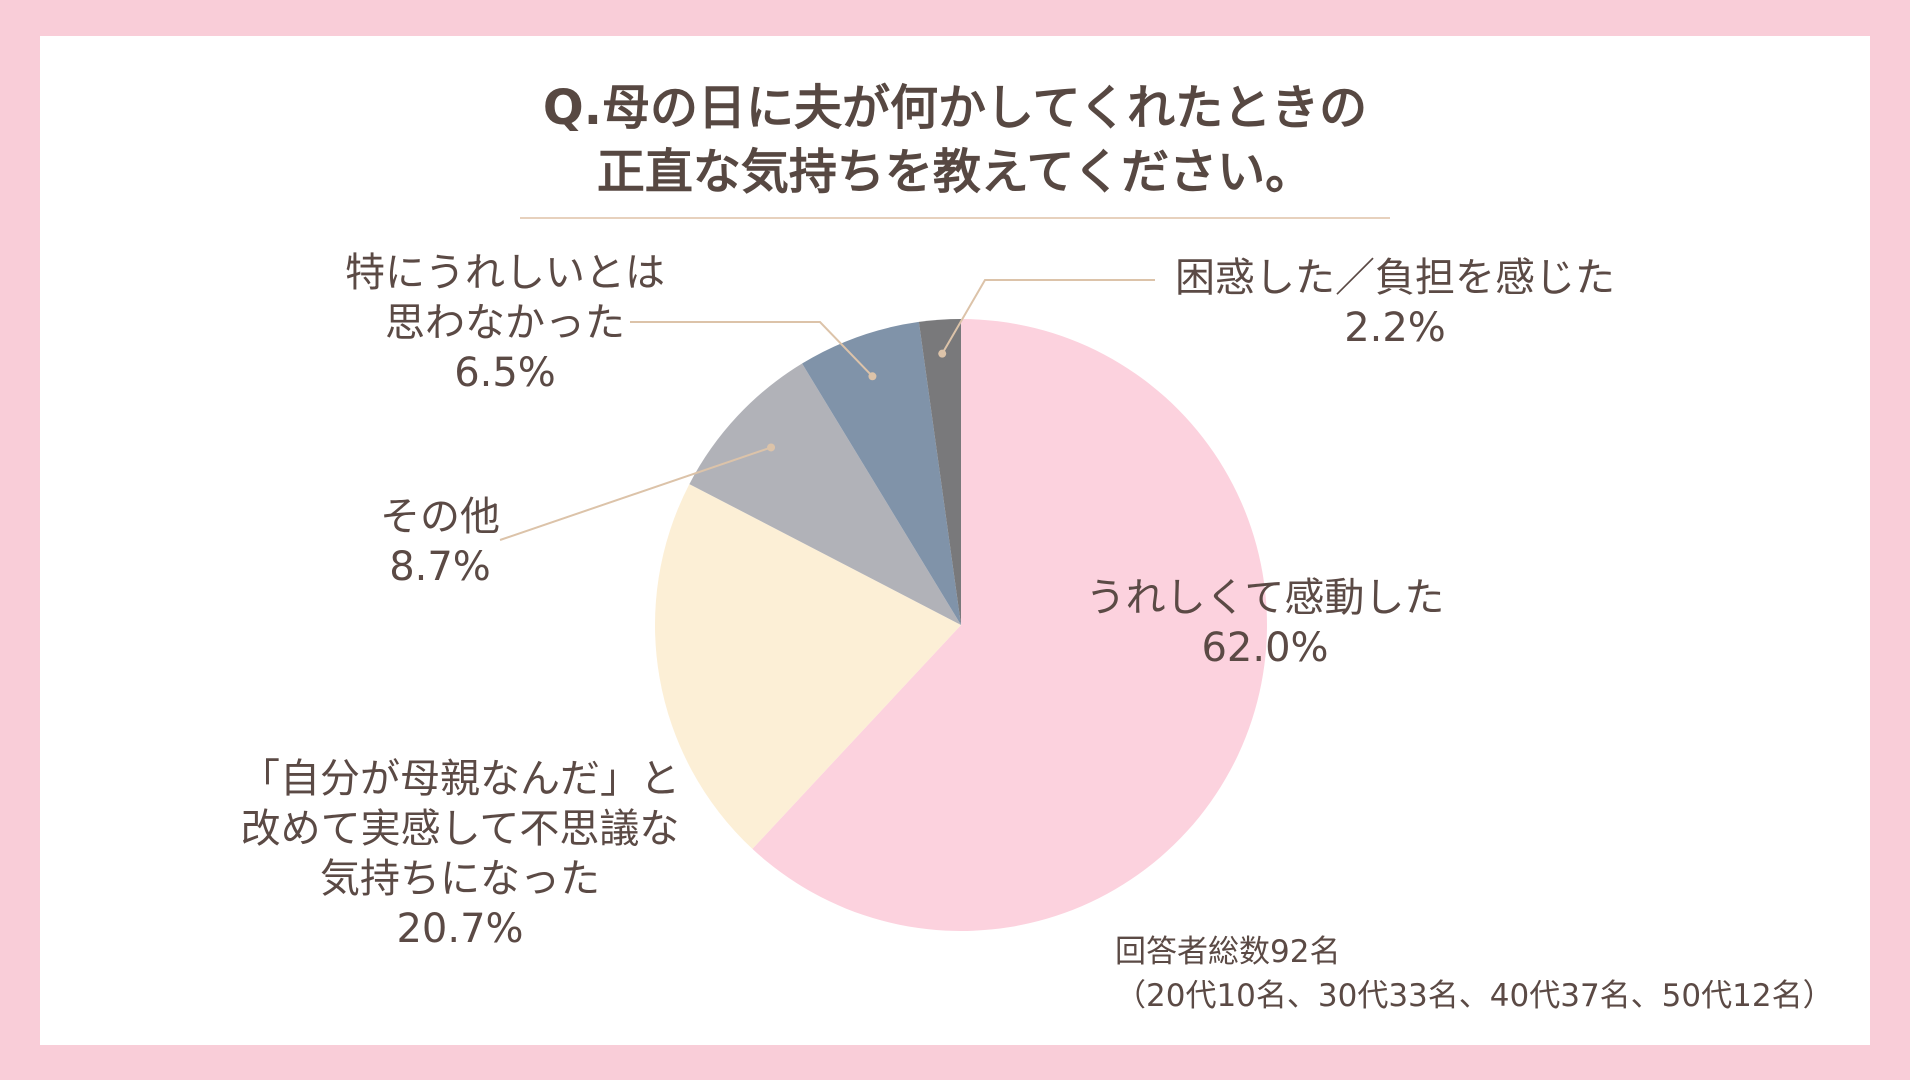 The width and height of the screenshot is (1910, 1080). I want to click on chart-title: Q.母の日に夫が何かしてくれたときの 正直な気持ちを教えてください。, so click(955, 140).